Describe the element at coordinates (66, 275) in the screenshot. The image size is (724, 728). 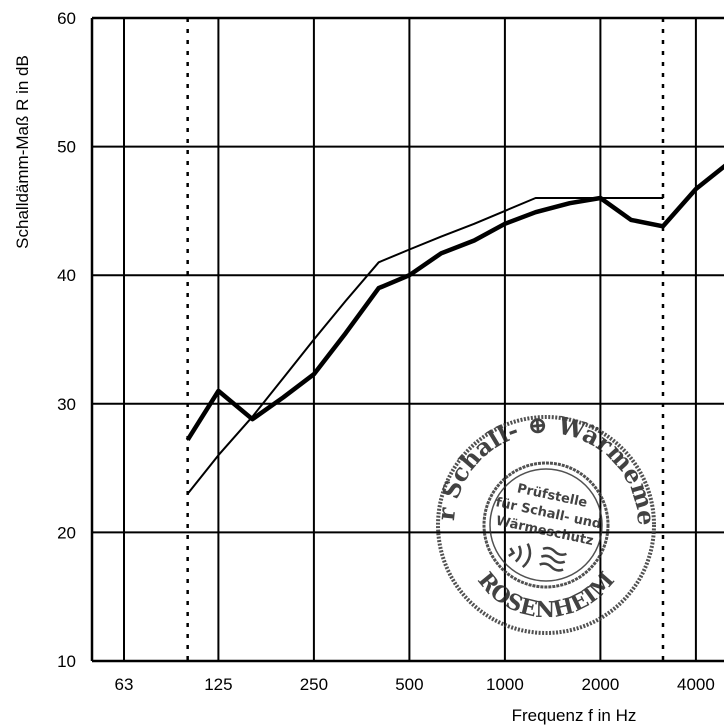
I see `y-tick-label: 40` at that location.